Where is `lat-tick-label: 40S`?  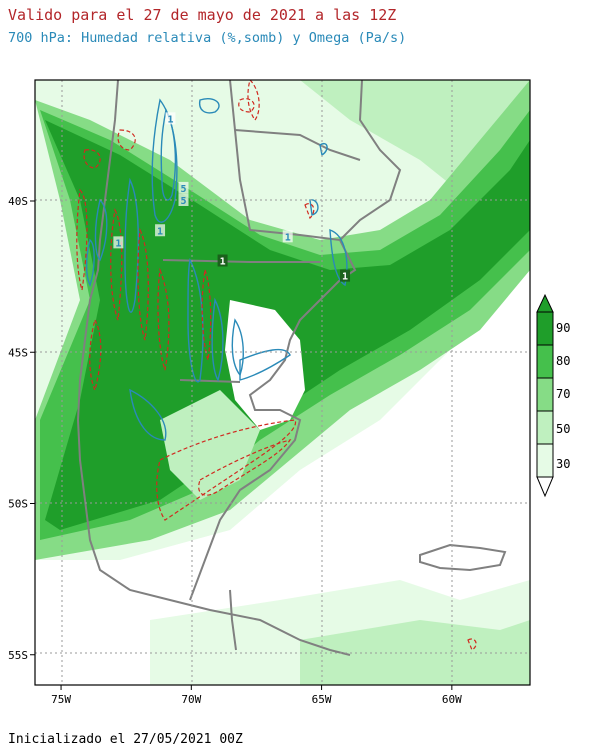
lat-tick-label: 40S is located at coordinates (18, 201).